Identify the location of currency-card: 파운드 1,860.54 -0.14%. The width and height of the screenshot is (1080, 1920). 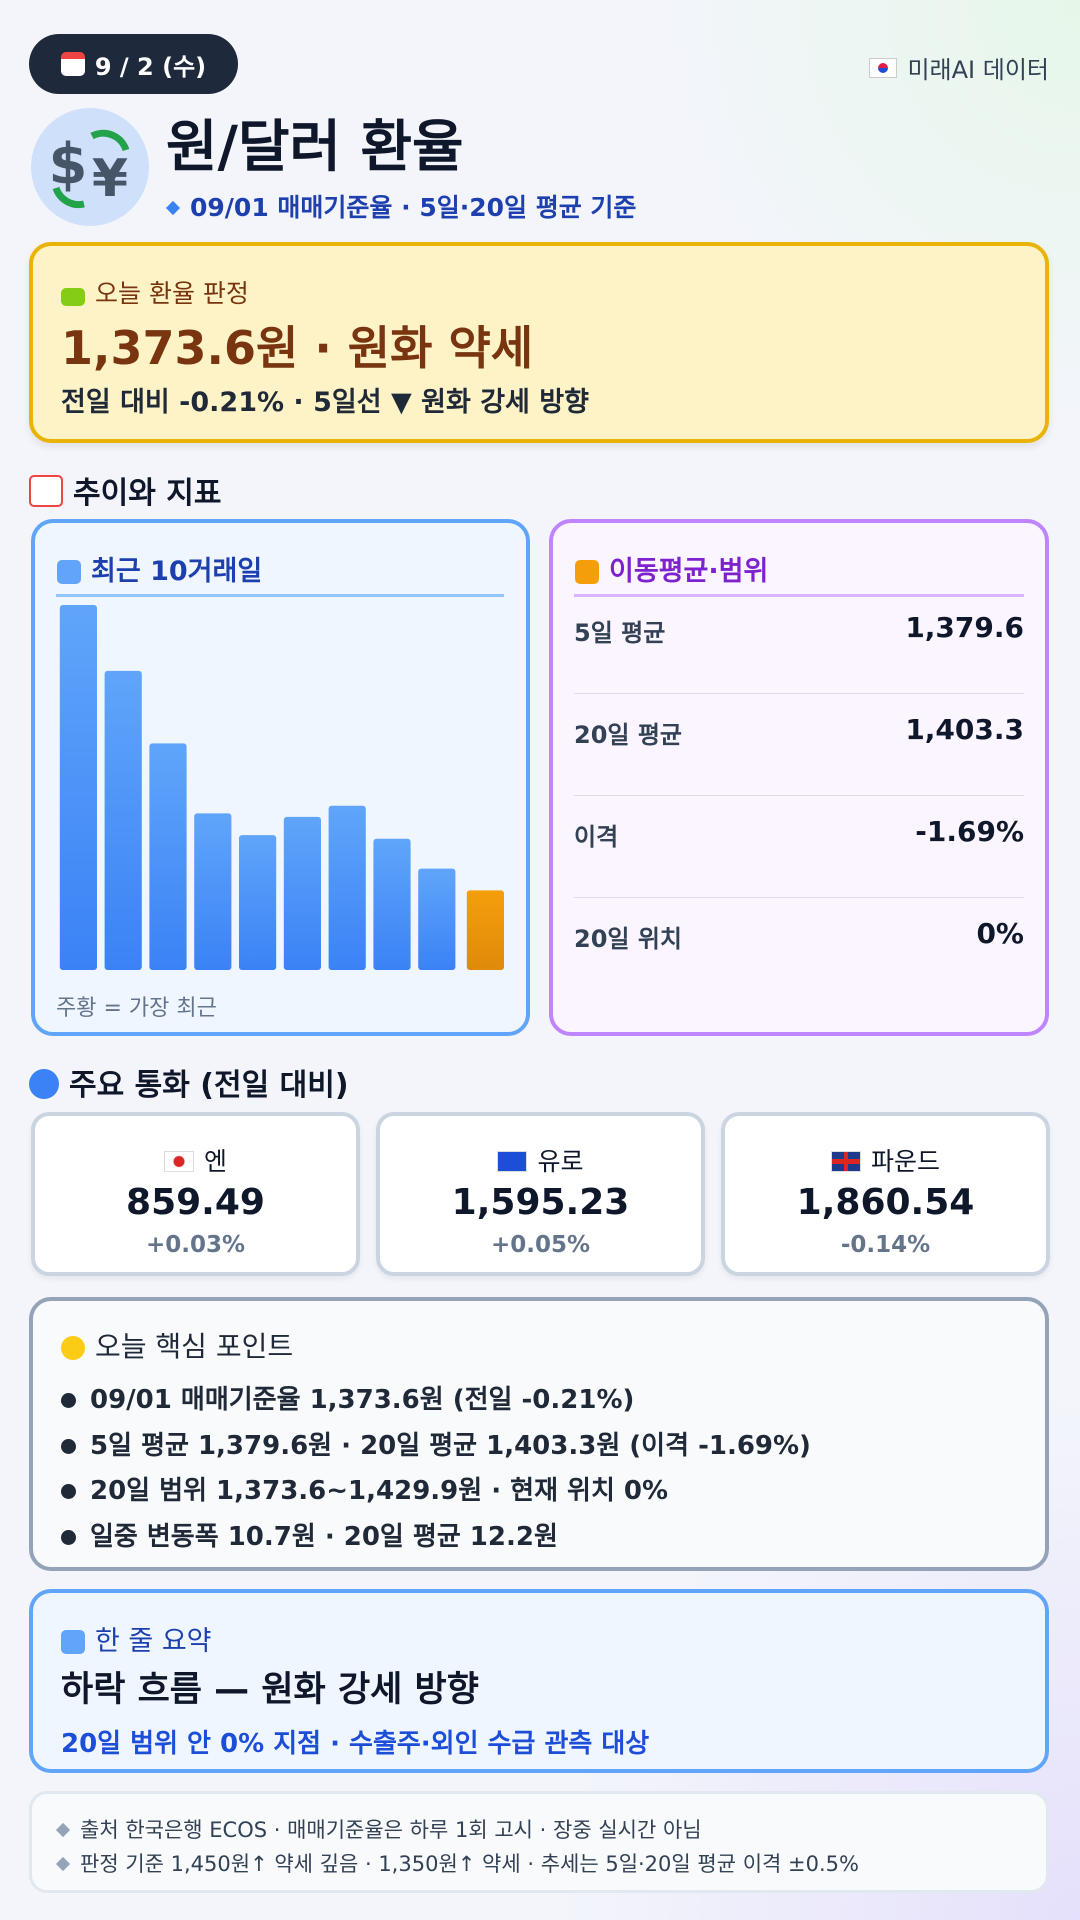
(885, 1194).